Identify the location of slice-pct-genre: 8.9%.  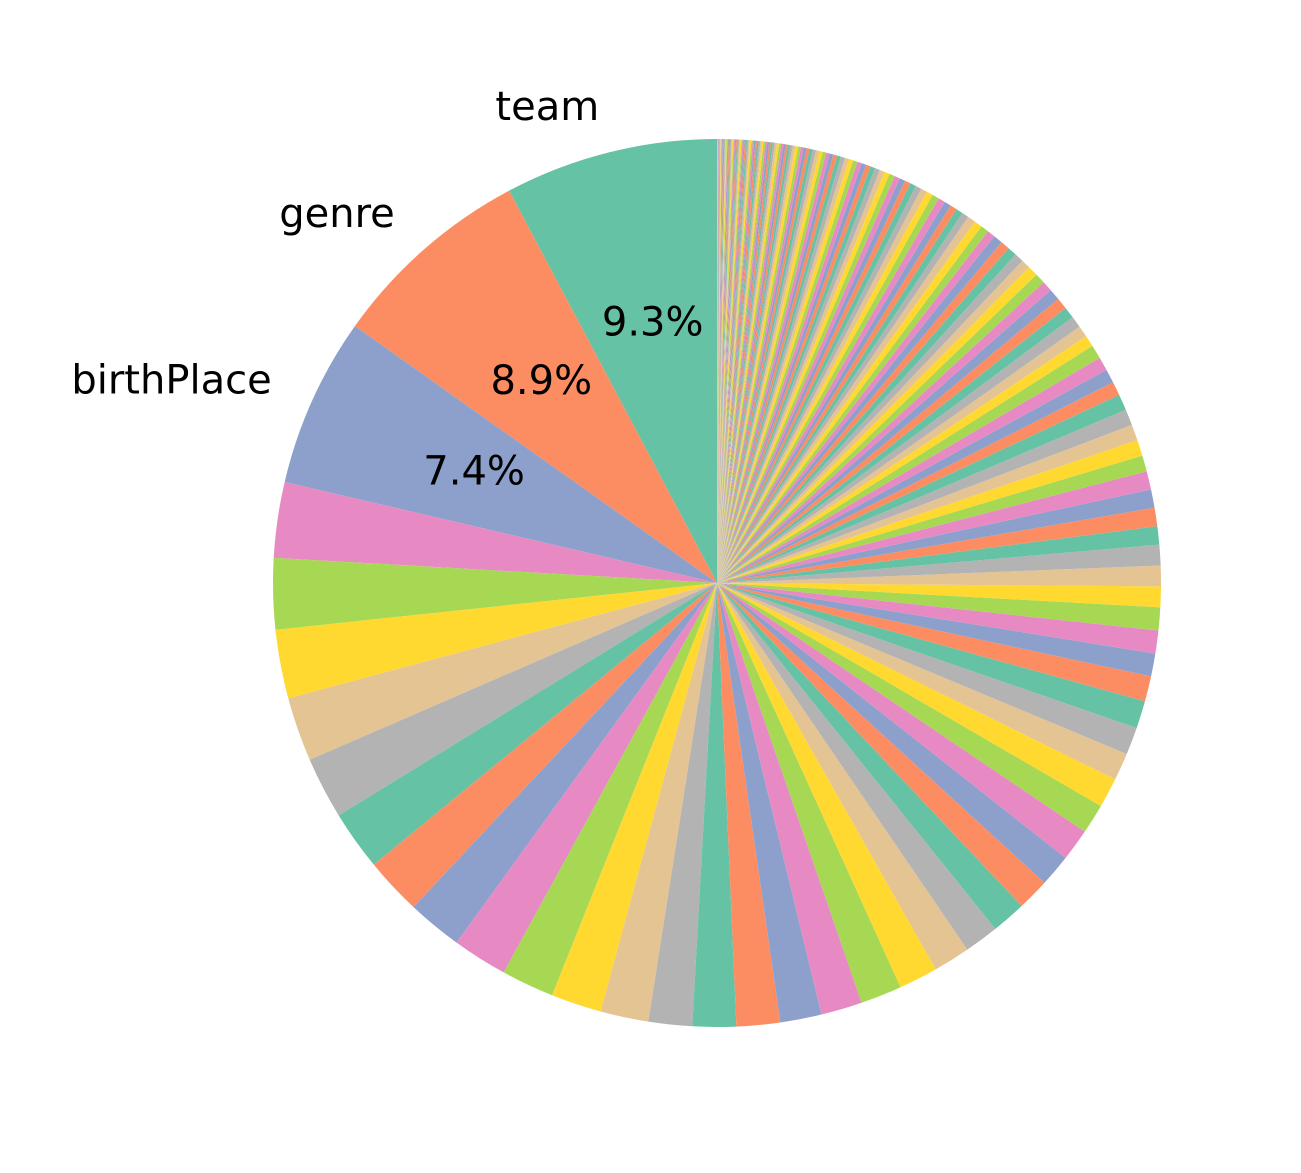
(541, 381).